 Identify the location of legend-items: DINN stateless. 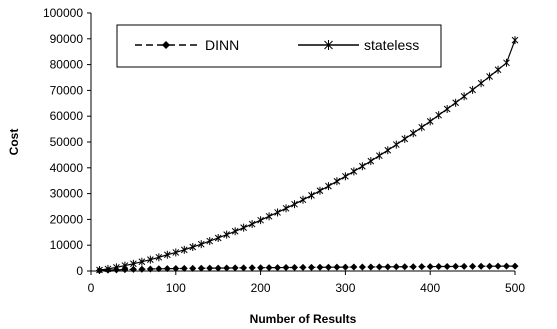
(277, 45).